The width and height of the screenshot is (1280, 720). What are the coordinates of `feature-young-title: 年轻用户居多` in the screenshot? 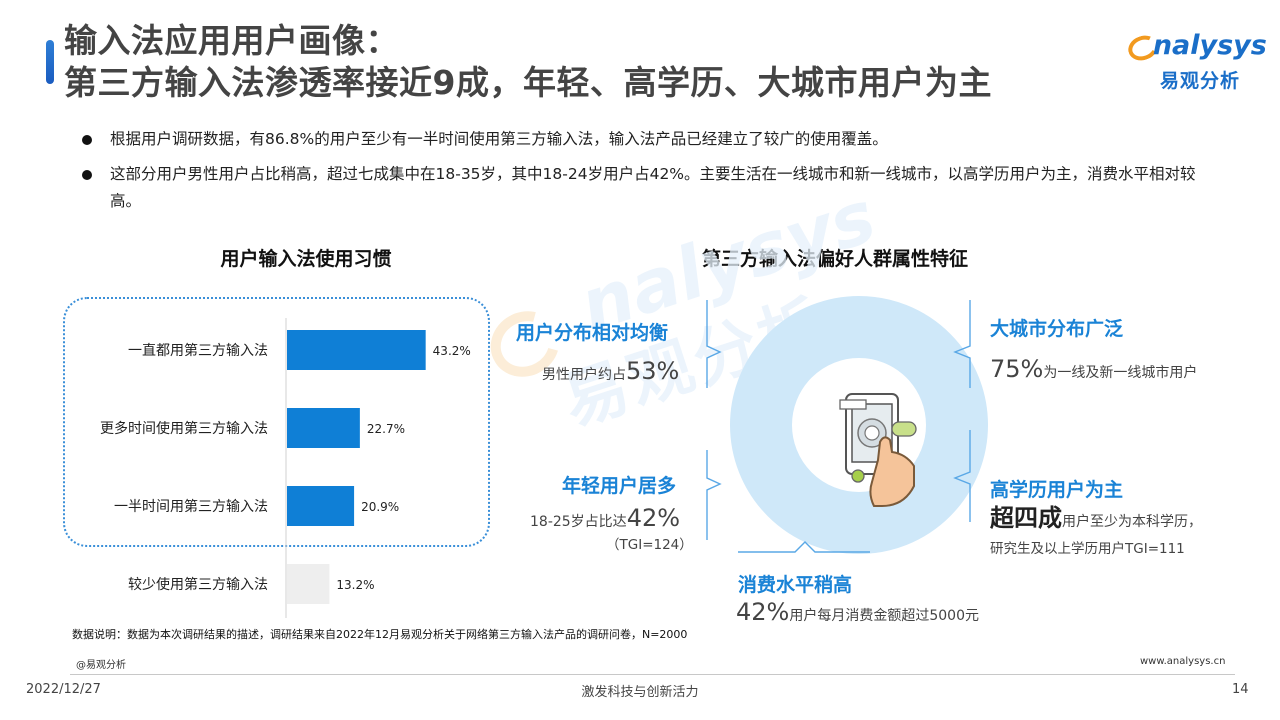 It's located at (619, 486).